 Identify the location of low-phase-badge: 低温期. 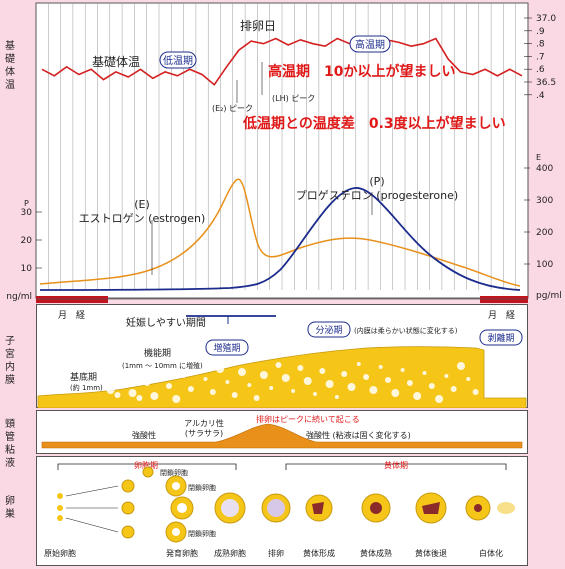
(178, 60).